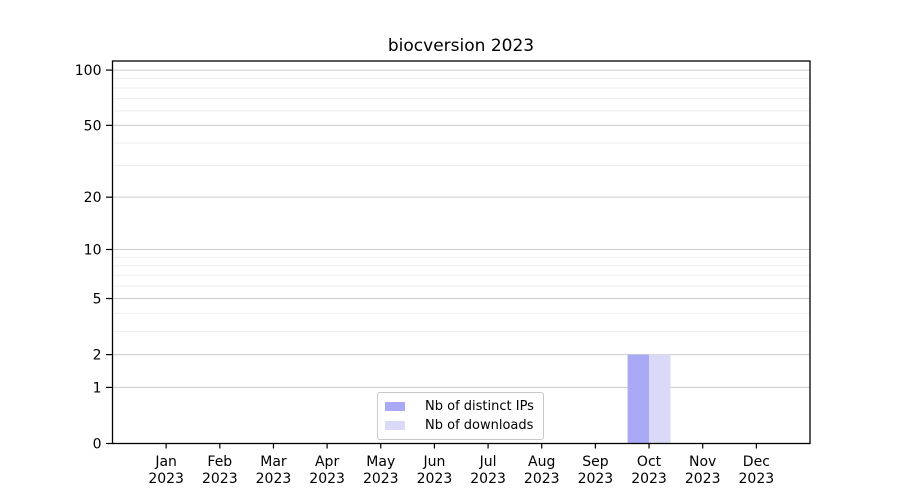  I want to click on y-tick-label-1: 1, so click(97, 388).